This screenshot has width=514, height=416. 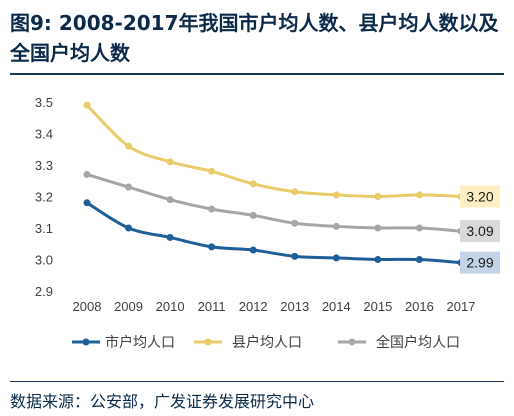 I want to click on x-tick-label: 2009, so click(x=128, y=306).